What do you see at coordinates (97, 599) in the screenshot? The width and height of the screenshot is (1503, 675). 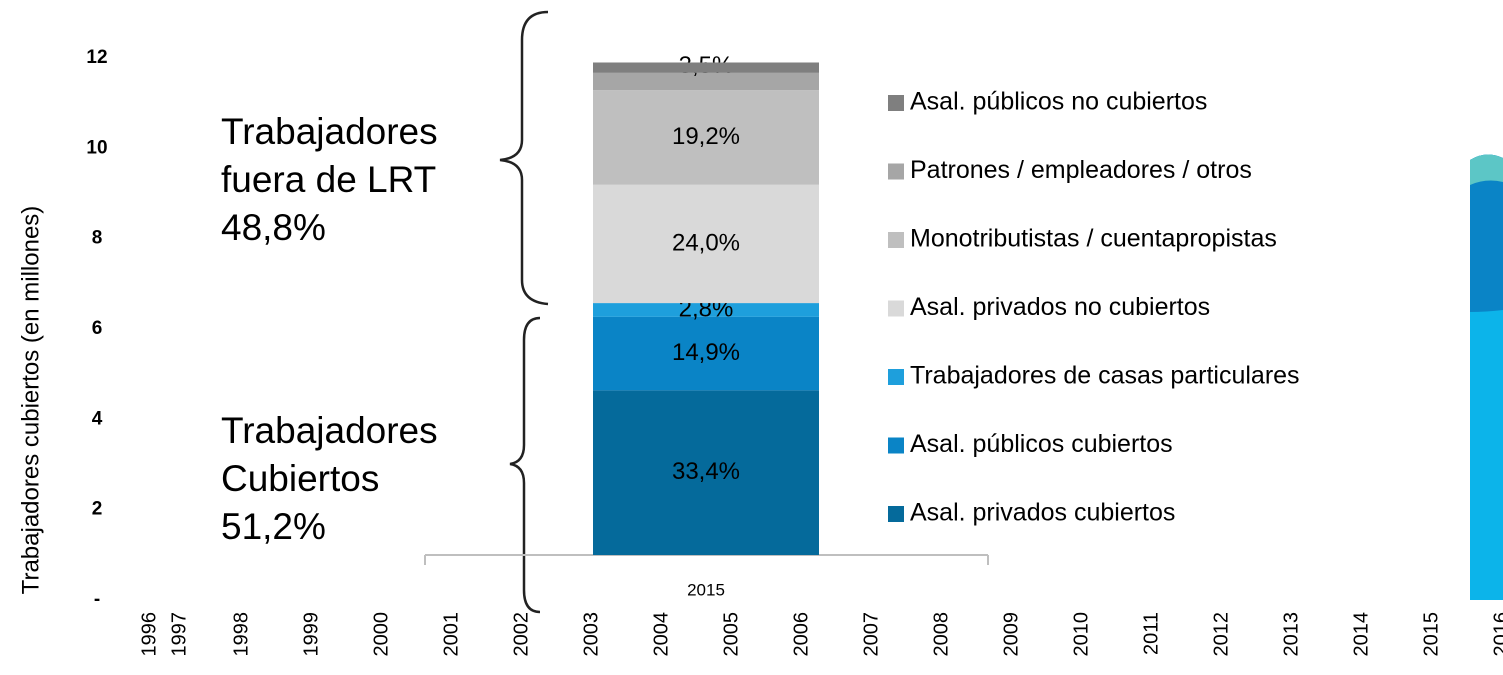 I see `y-tick-label: -` at bounding box center [97, 599].